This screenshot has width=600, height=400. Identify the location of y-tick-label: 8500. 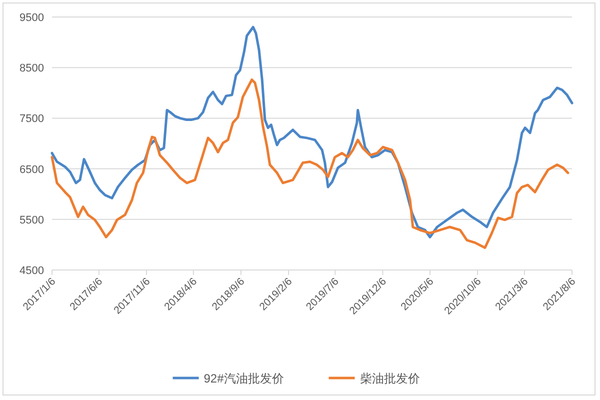
(32, 68).